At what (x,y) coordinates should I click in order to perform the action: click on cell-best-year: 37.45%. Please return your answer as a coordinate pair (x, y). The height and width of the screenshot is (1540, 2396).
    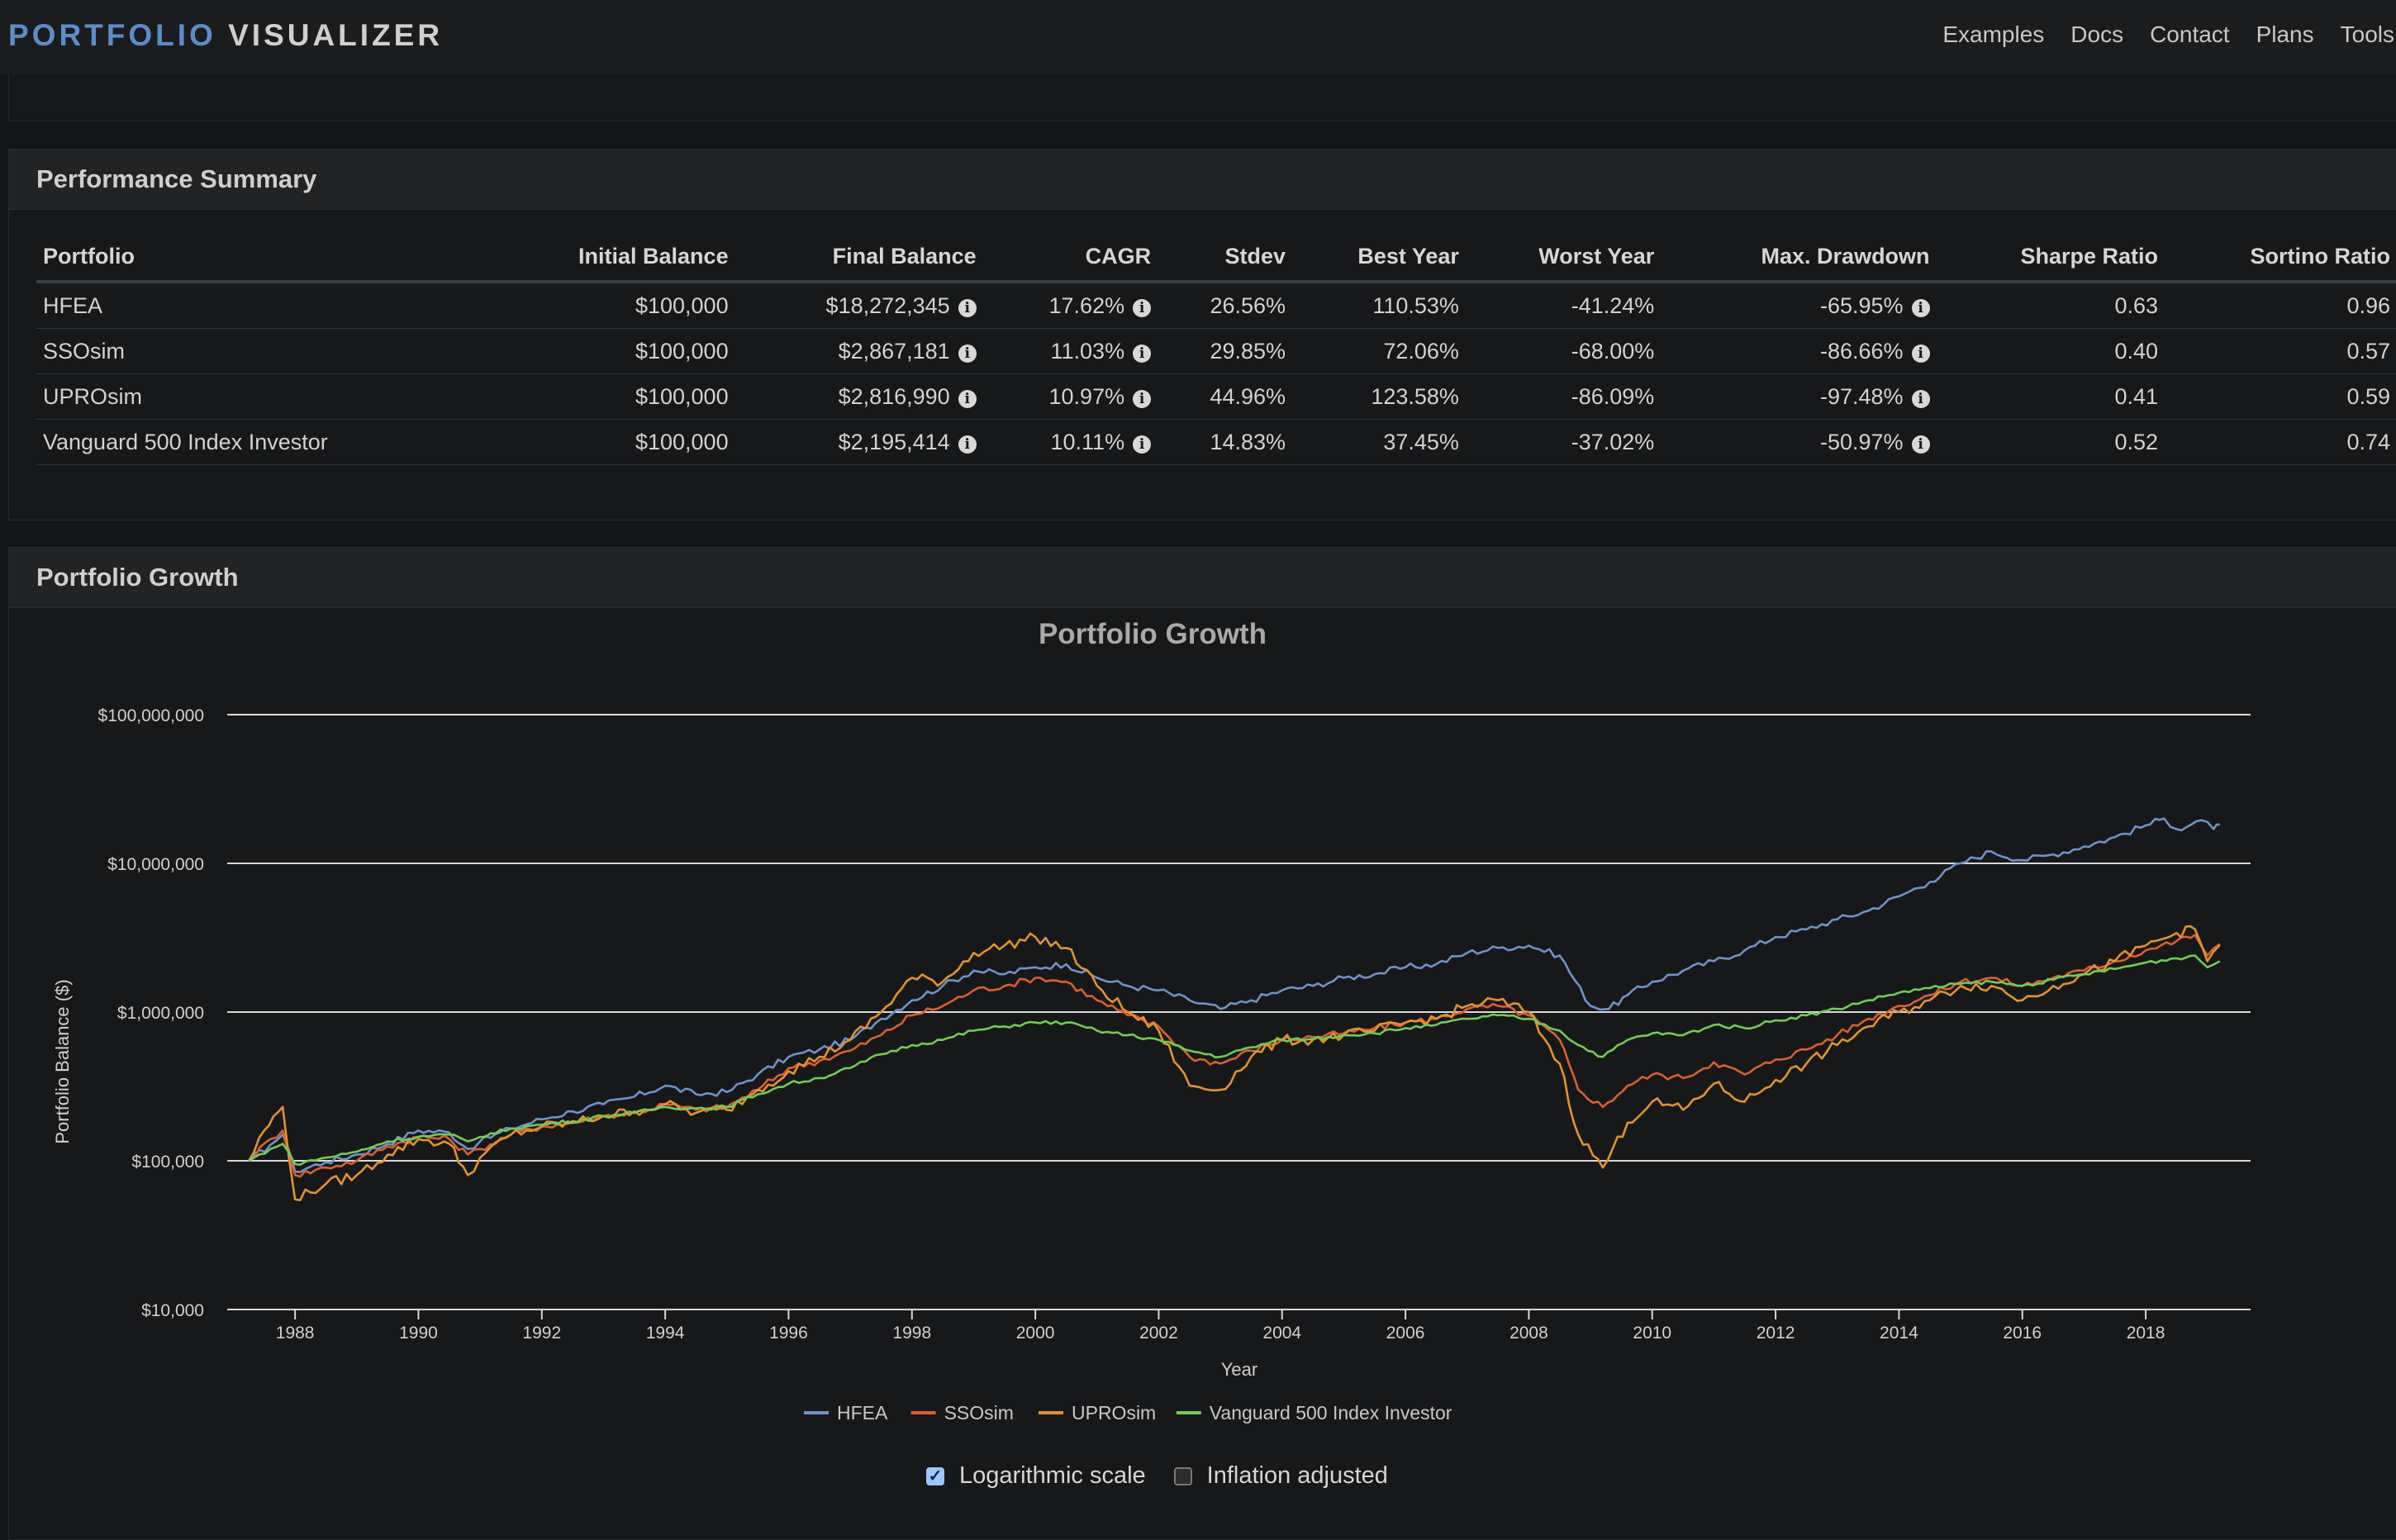
    Looking at the image, I should click on (1379, 442).